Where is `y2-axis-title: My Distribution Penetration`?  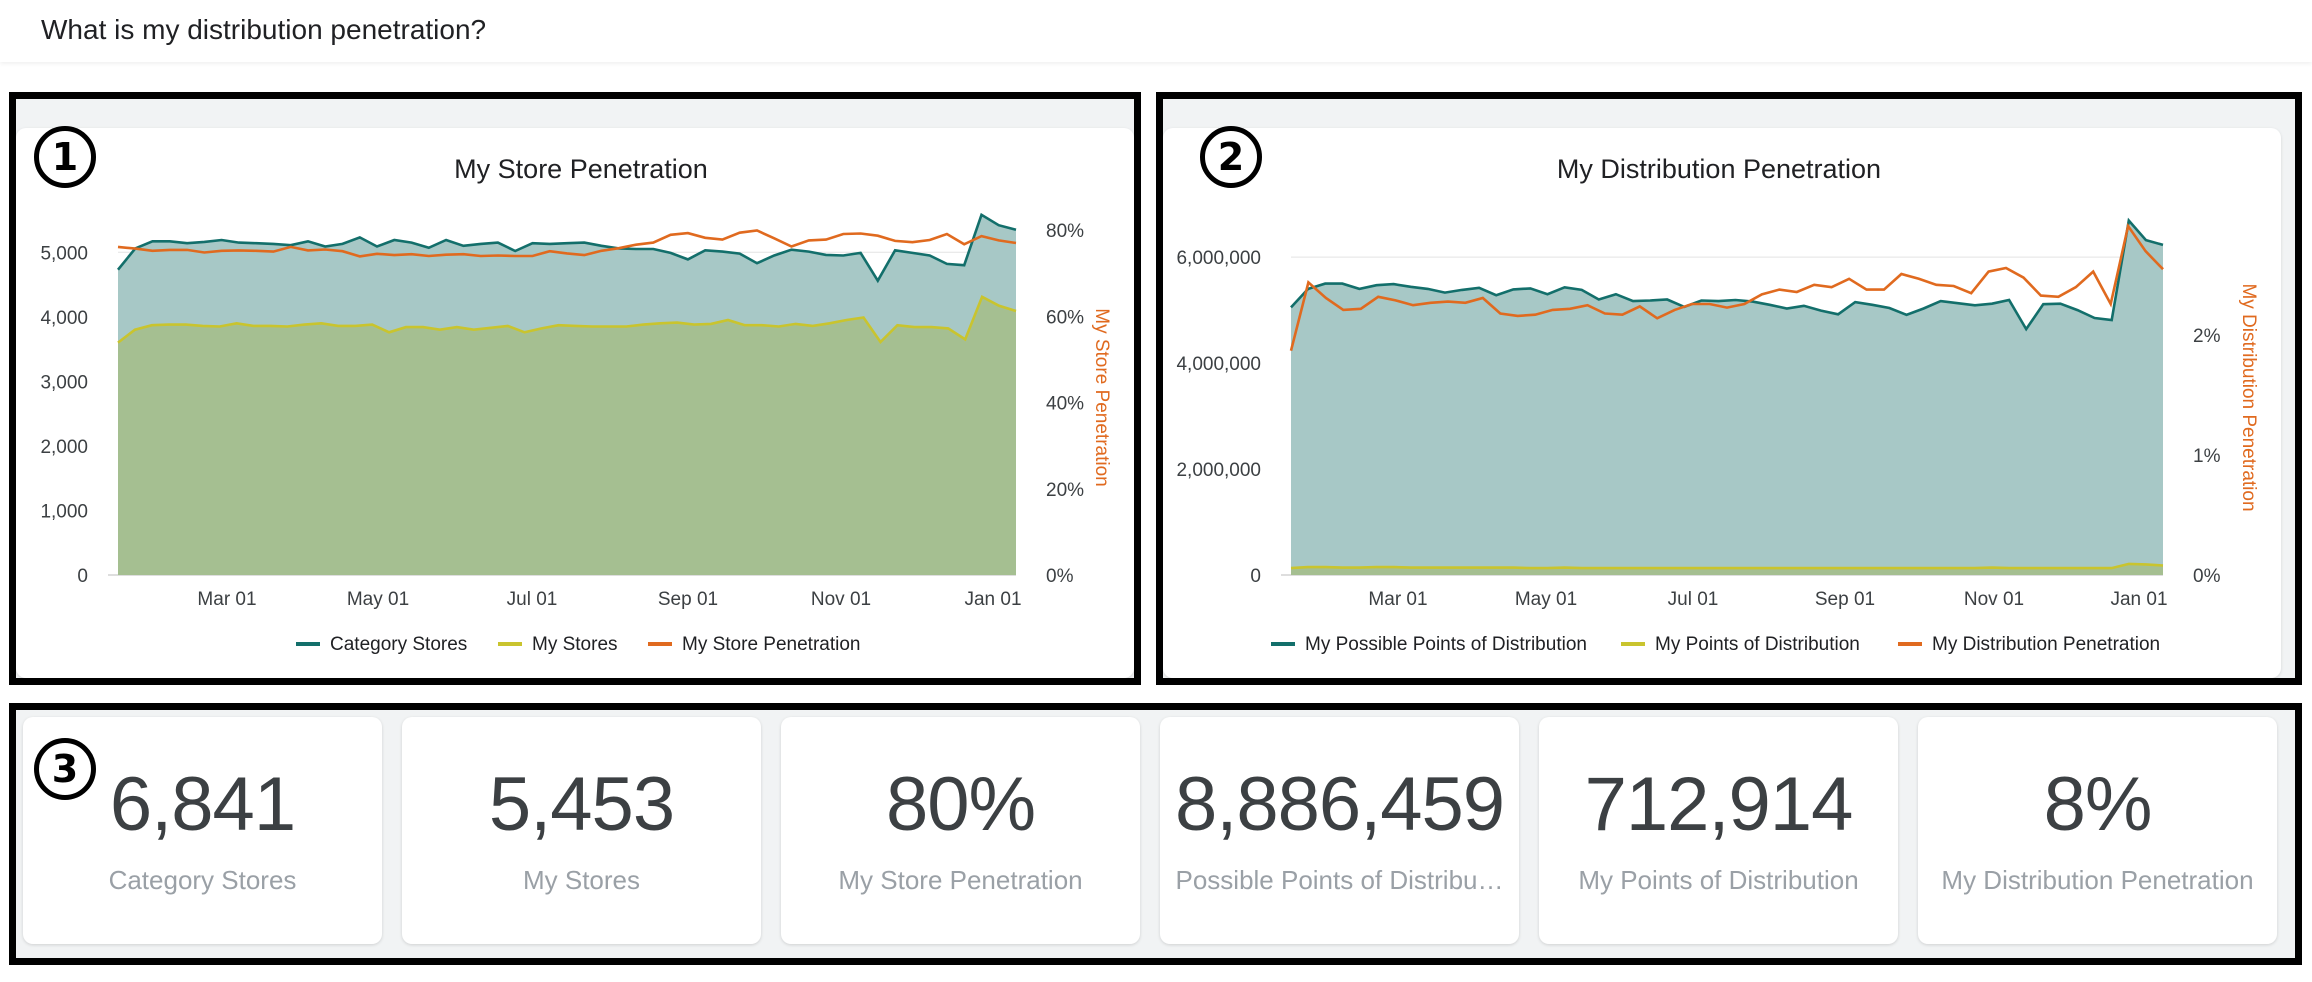
y2-axis-title: My Distribution Penetration is located at coordinates (2248, 397).